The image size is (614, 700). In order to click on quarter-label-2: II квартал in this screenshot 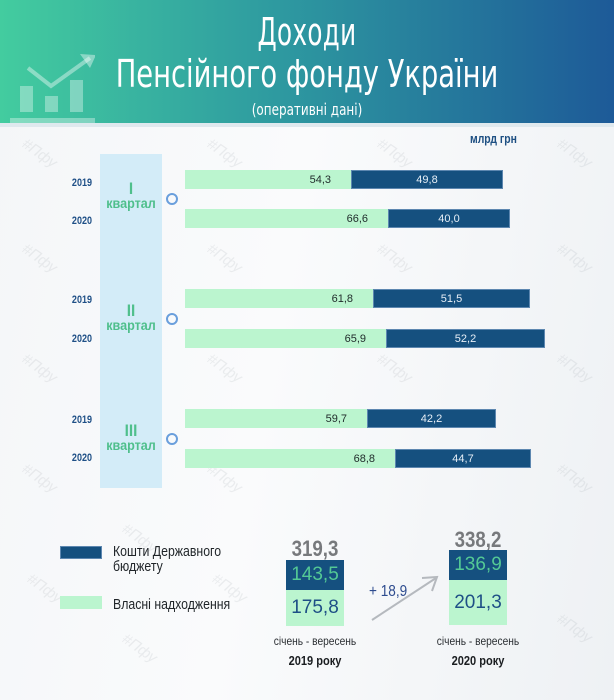, I will do `click(131, 317)`.